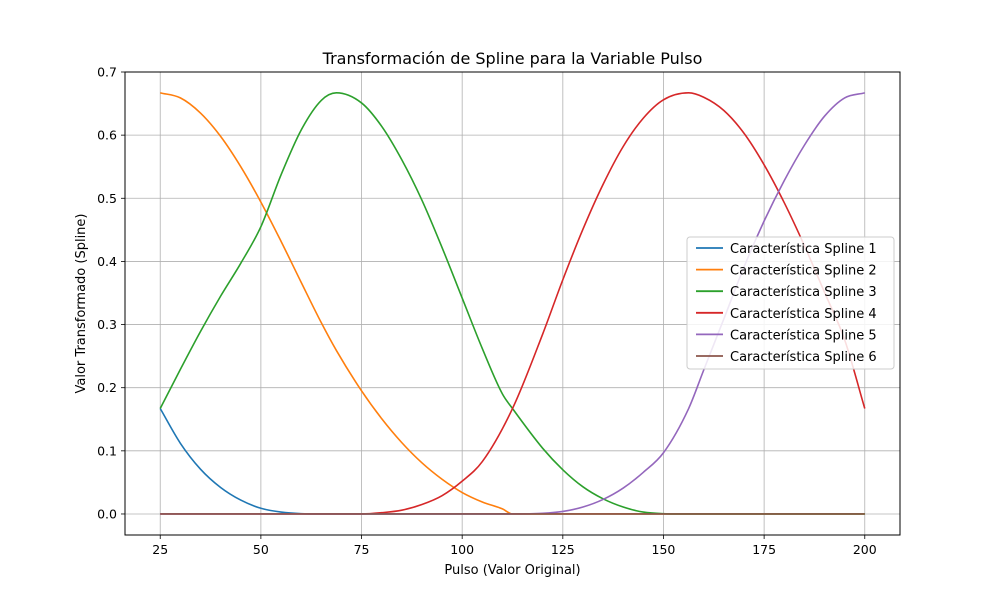 The width and height of the screenshot is (1000, 600). What do you see at coordinates (803, 292) in the screenshot?
I see `legend-label-3: Característica Spline 3` at bounding box center [803, 292].